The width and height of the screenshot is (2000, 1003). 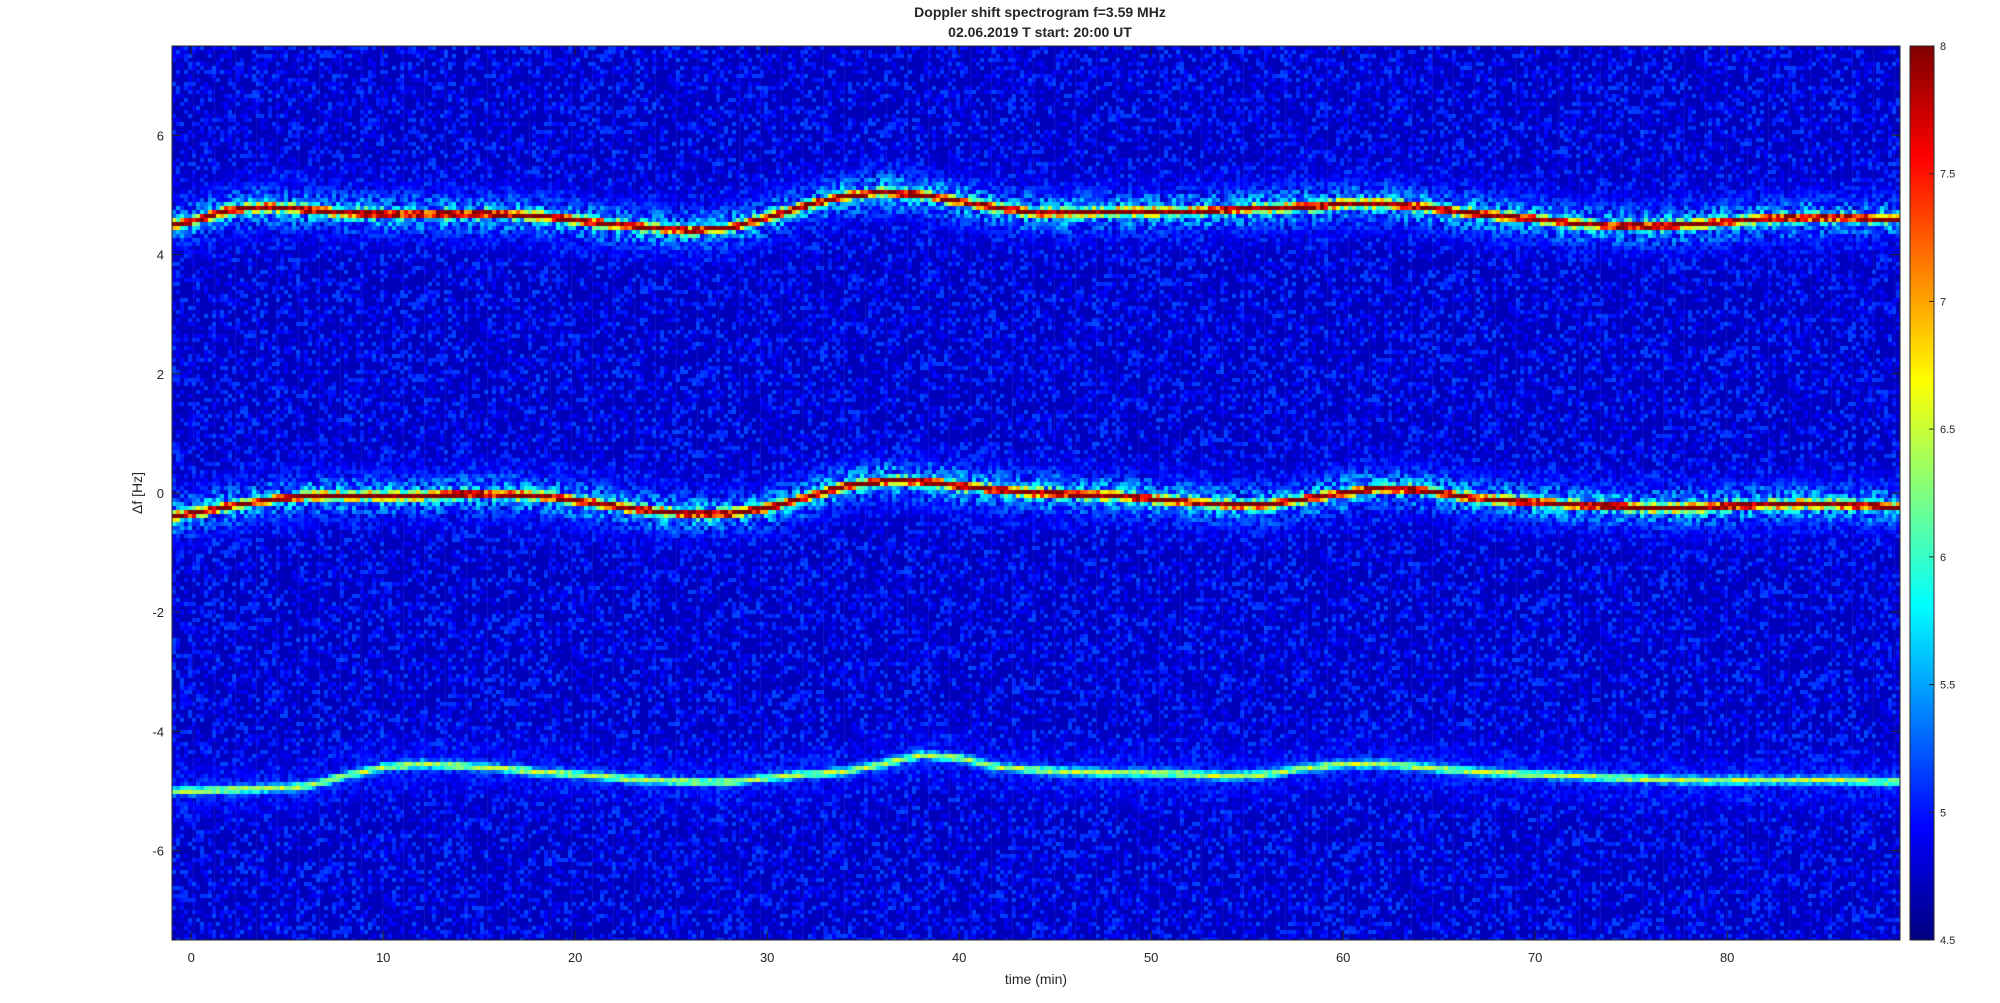 I want to click on colorbar-tick-label: 6.5, so click(x=1947, y=430).